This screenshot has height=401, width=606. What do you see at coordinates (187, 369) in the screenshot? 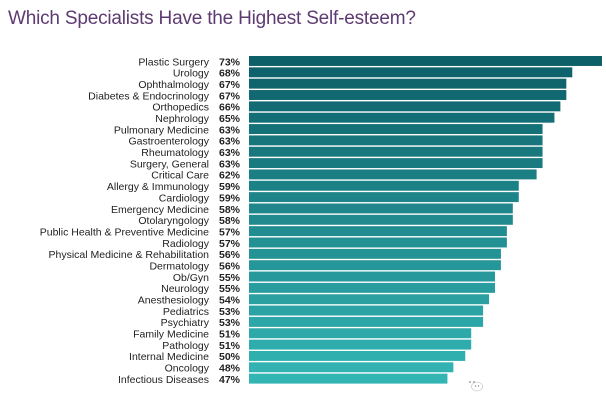
I see `category-label: Oncology` at bounding box center [187, 369].